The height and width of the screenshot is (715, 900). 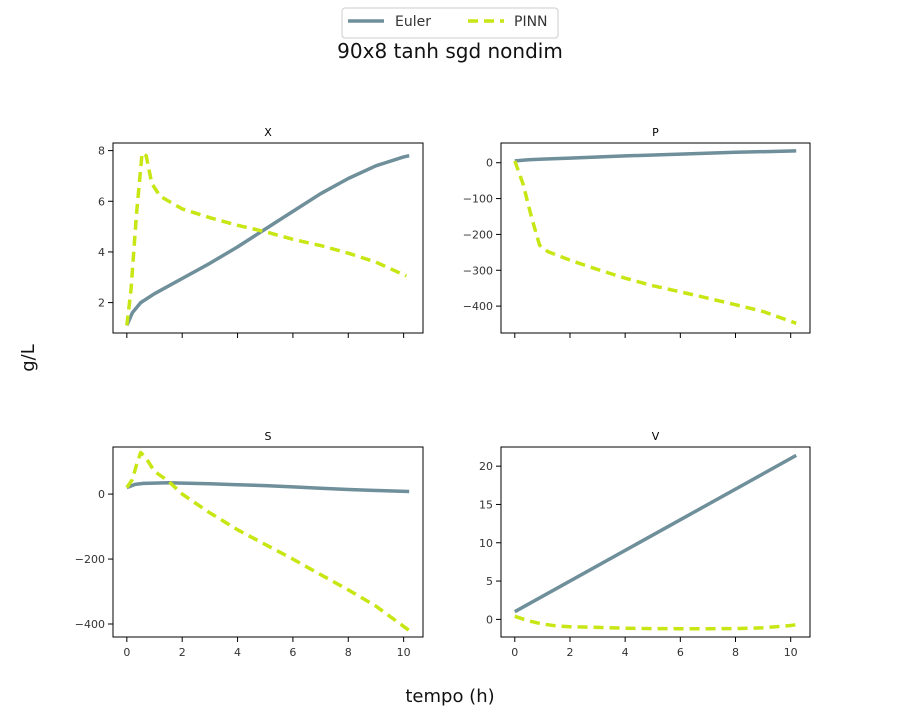 I want to click on subplot-title-x: X, so click(x=268, y=132).